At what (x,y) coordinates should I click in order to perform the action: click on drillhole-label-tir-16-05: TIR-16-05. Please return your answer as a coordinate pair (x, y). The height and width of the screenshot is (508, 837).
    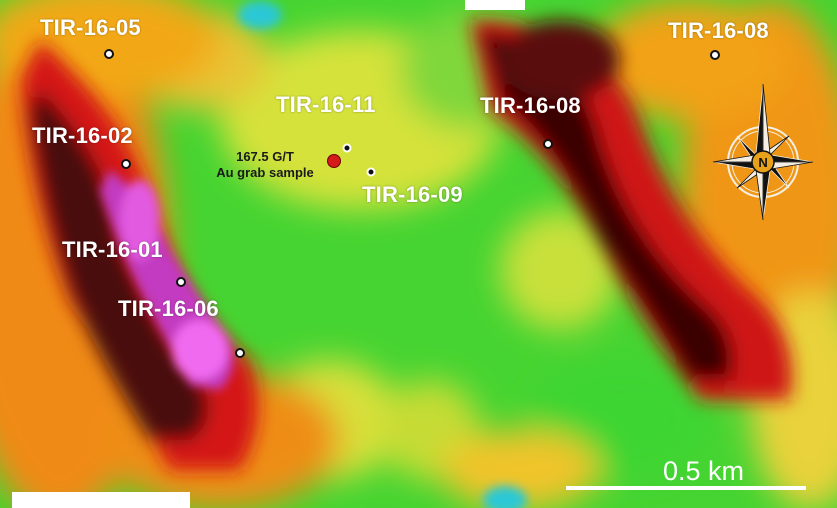
    Looking at the image, I should click on (90, 27).